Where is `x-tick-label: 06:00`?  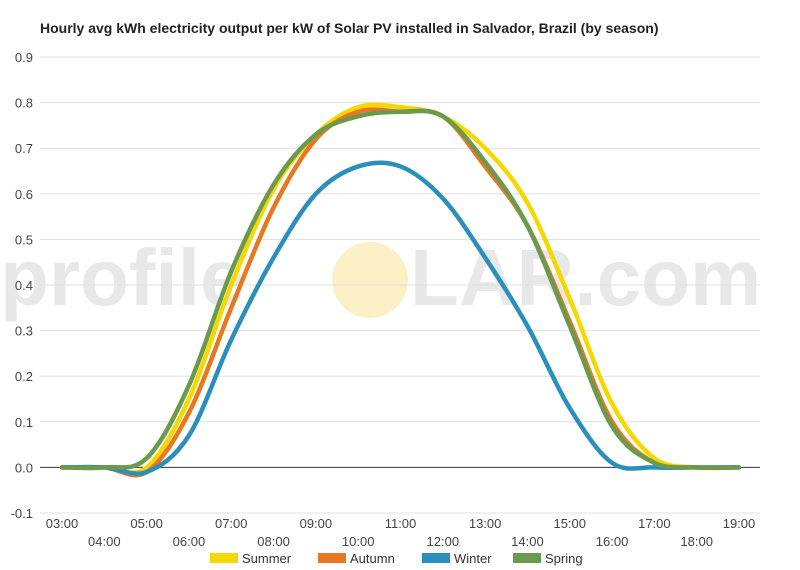 x-tick-label: 06:00 is located at coordinates (189, 541).